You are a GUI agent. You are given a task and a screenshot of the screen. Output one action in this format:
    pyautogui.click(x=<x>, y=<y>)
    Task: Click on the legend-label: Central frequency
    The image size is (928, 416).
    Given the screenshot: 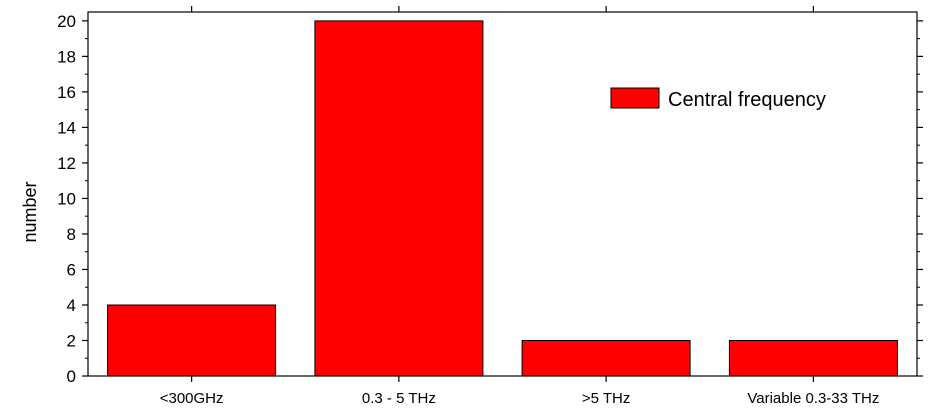 What is the action you would take?
    pyautogui.click(x=747, y=100)
    